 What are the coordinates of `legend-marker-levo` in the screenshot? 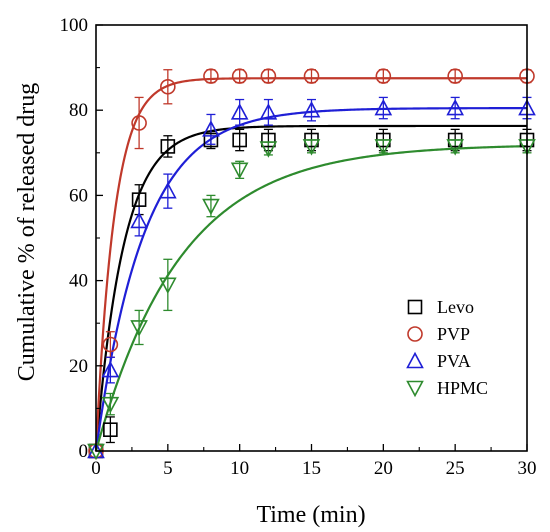 It's located at (415, 307).